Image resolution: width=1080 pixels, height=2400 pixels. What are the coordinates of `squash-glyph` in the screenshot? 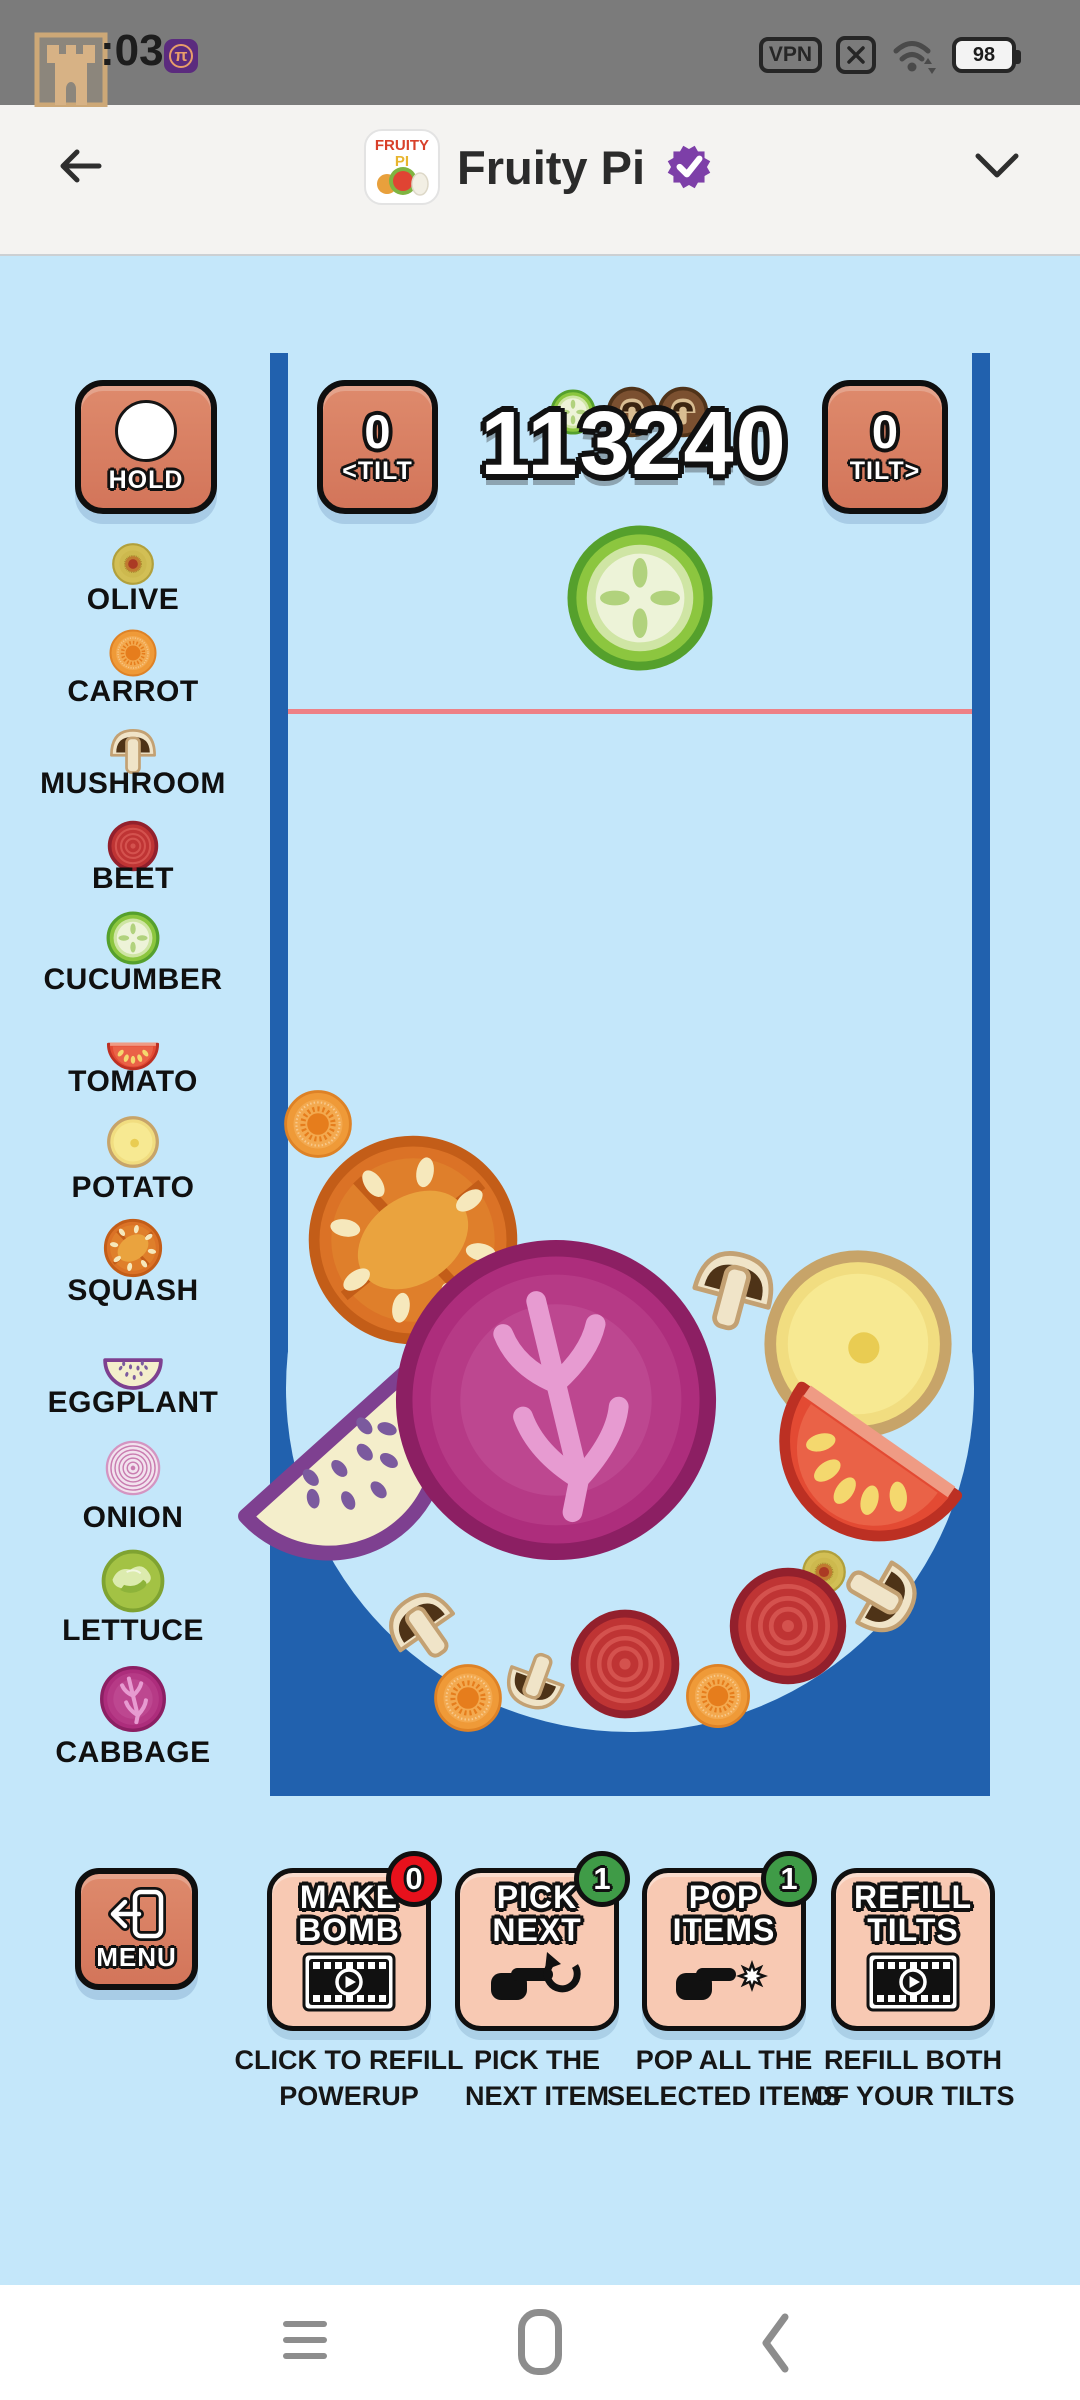 It's located at (133, 1248).